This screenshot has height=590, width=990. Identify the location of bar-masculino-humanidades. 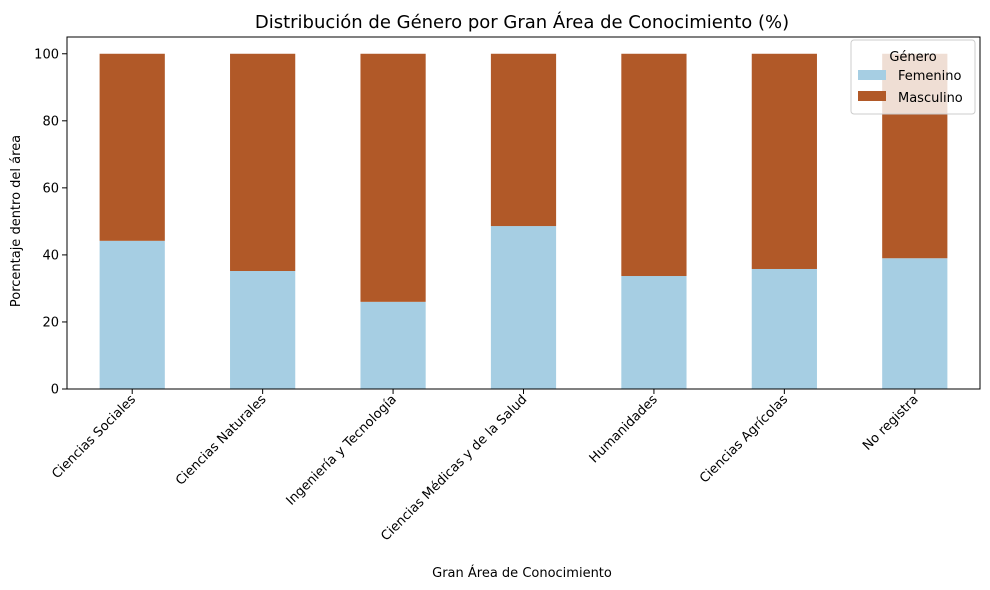
(654, 165).